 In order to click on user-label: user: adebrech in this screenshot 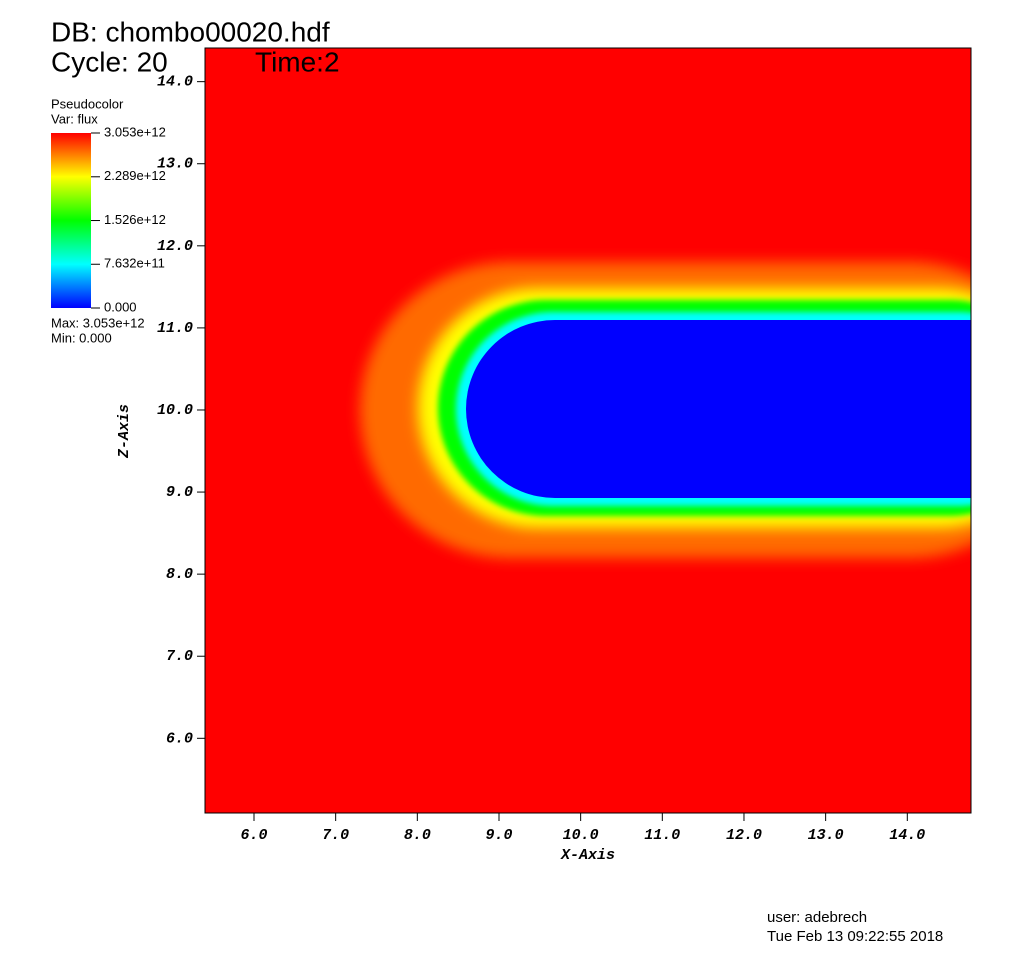, I will do `click(817, 917)`.